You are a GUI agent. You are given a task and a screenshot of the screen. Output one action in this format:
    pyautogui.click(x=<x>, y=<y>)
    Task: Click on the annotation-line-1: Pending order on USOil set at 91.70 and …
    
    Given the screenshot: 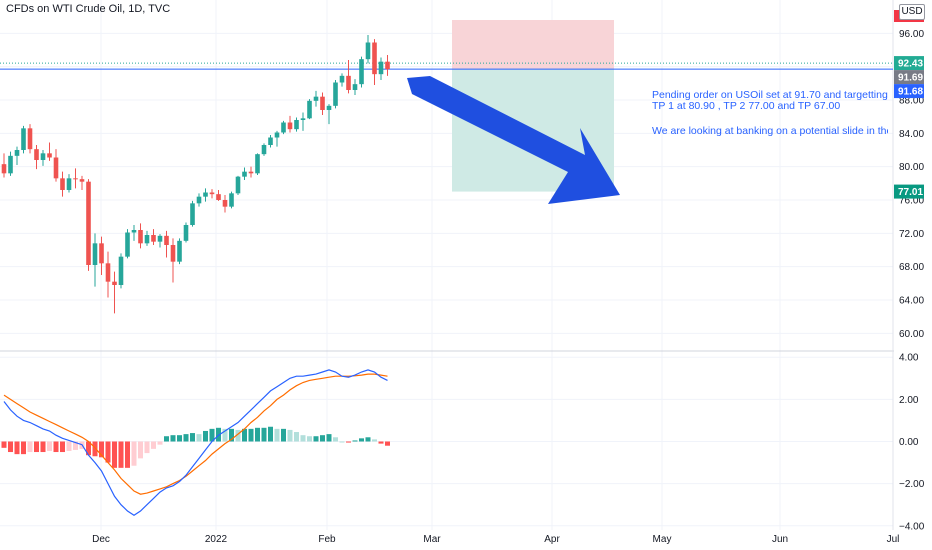 What is the action you would take?
    pyautogui.click(x=770, y=95)
    